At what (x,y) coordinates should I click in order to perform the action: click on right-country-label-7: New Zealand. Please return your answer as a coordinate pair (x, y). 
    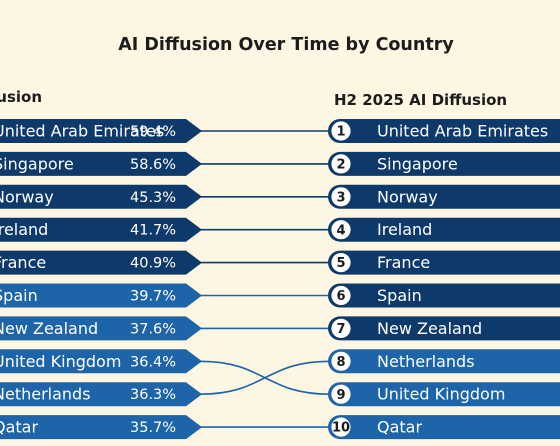
    Looking at the image, I should click on (429, 328).